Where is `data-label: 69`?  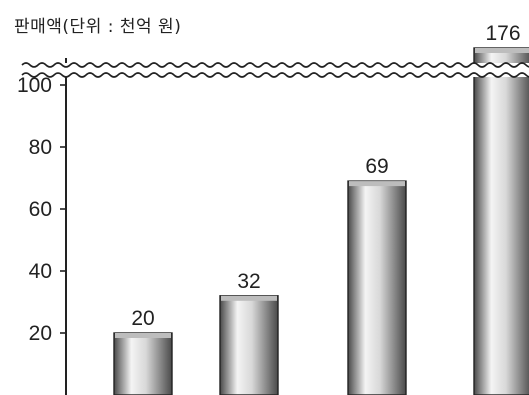 data-label: 69 is located at coordinates (376, 166).